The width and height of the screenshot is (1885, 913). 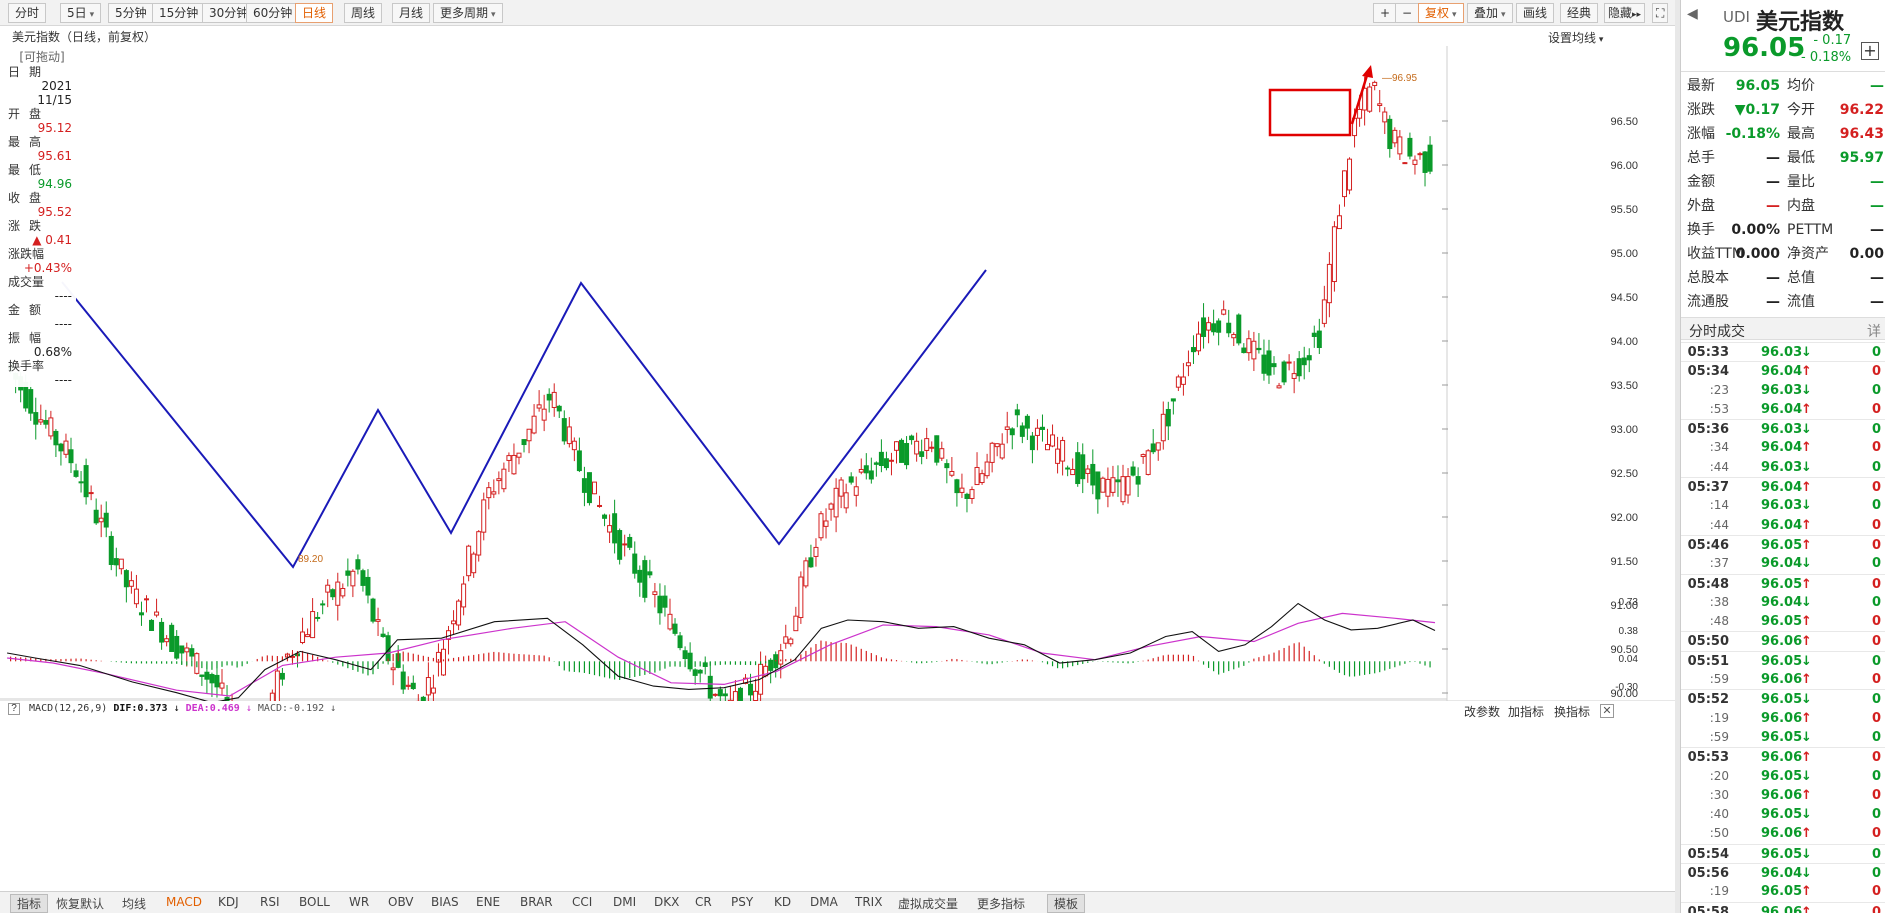 I want to click on hide-button: 隐藏▸▸, so click(x=1625, y=13).